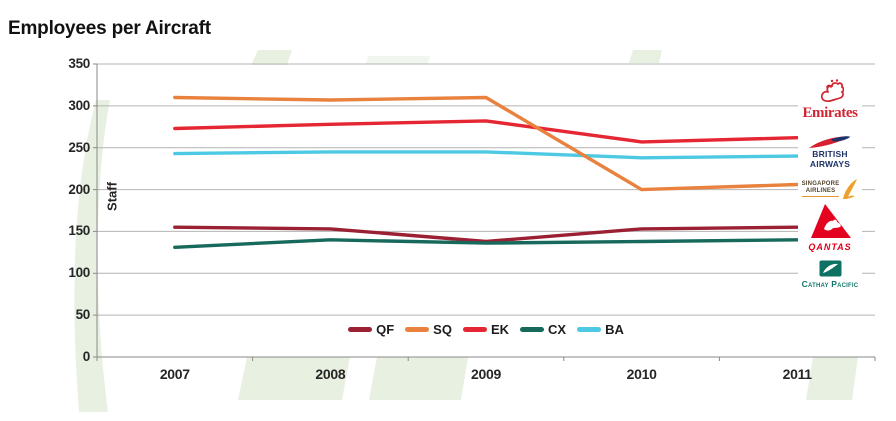 This screenshot has height=421, width=896. I want to click on legend-item-BA: BA, so click(600, 329).